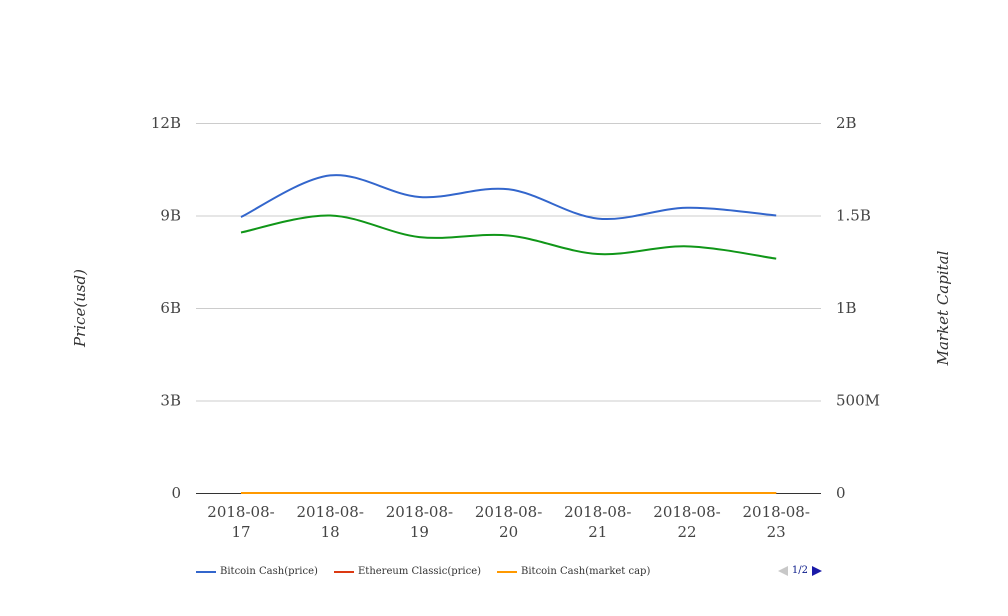 The image size is (1008, 616). What do you see at coordinates (853, 216) in the screenshot?
I see `right-axis-tick-label: 1.5B` at bounding box center [853, 216].